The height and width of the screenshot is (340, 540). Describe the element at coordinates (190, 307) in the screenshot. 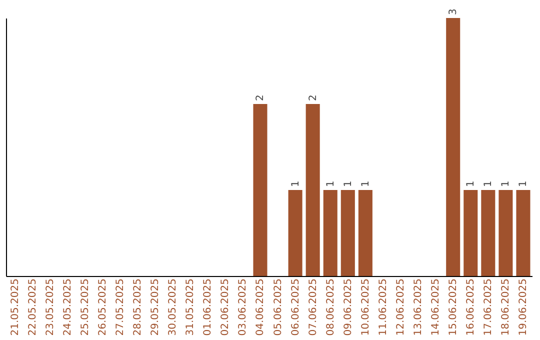

I see `x-tick-label: 31.05.2025` at that location.